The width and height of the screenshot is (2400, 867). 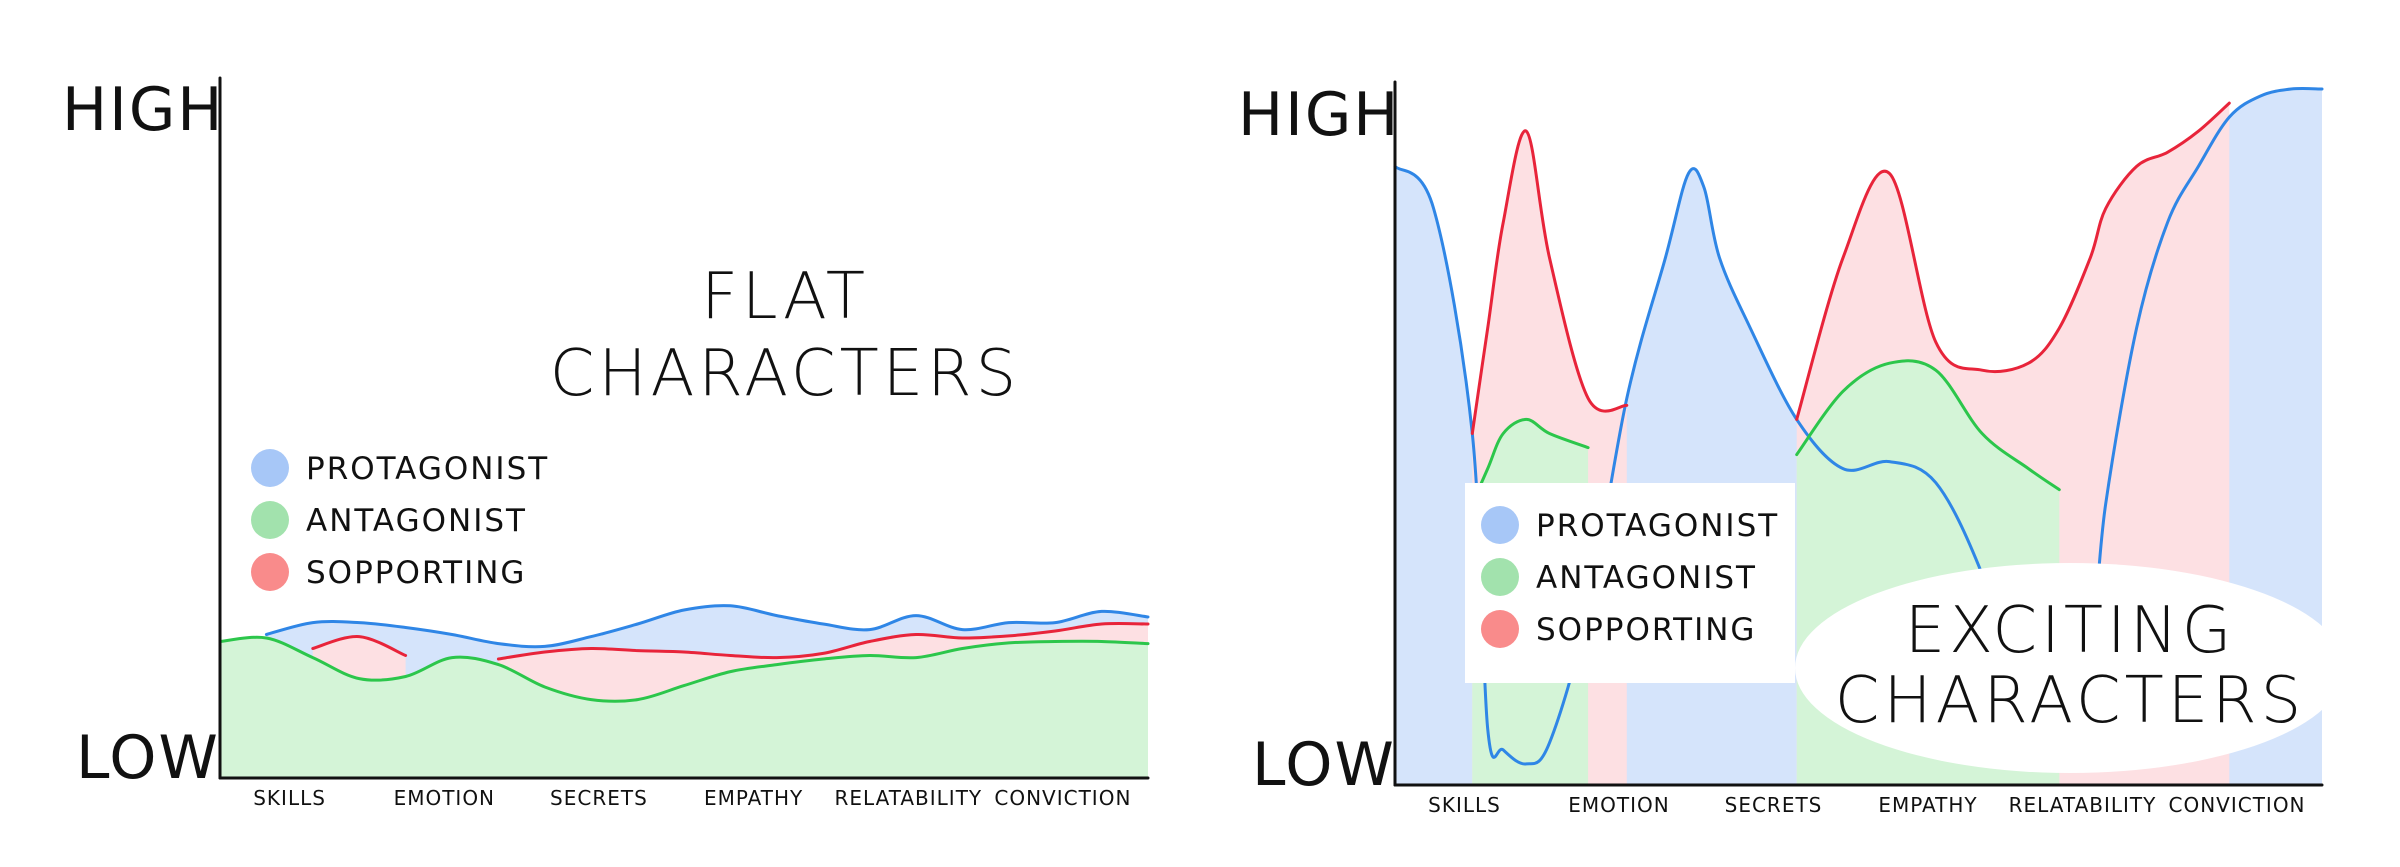 I want to click on series-lines, so click(x=684, y=653).